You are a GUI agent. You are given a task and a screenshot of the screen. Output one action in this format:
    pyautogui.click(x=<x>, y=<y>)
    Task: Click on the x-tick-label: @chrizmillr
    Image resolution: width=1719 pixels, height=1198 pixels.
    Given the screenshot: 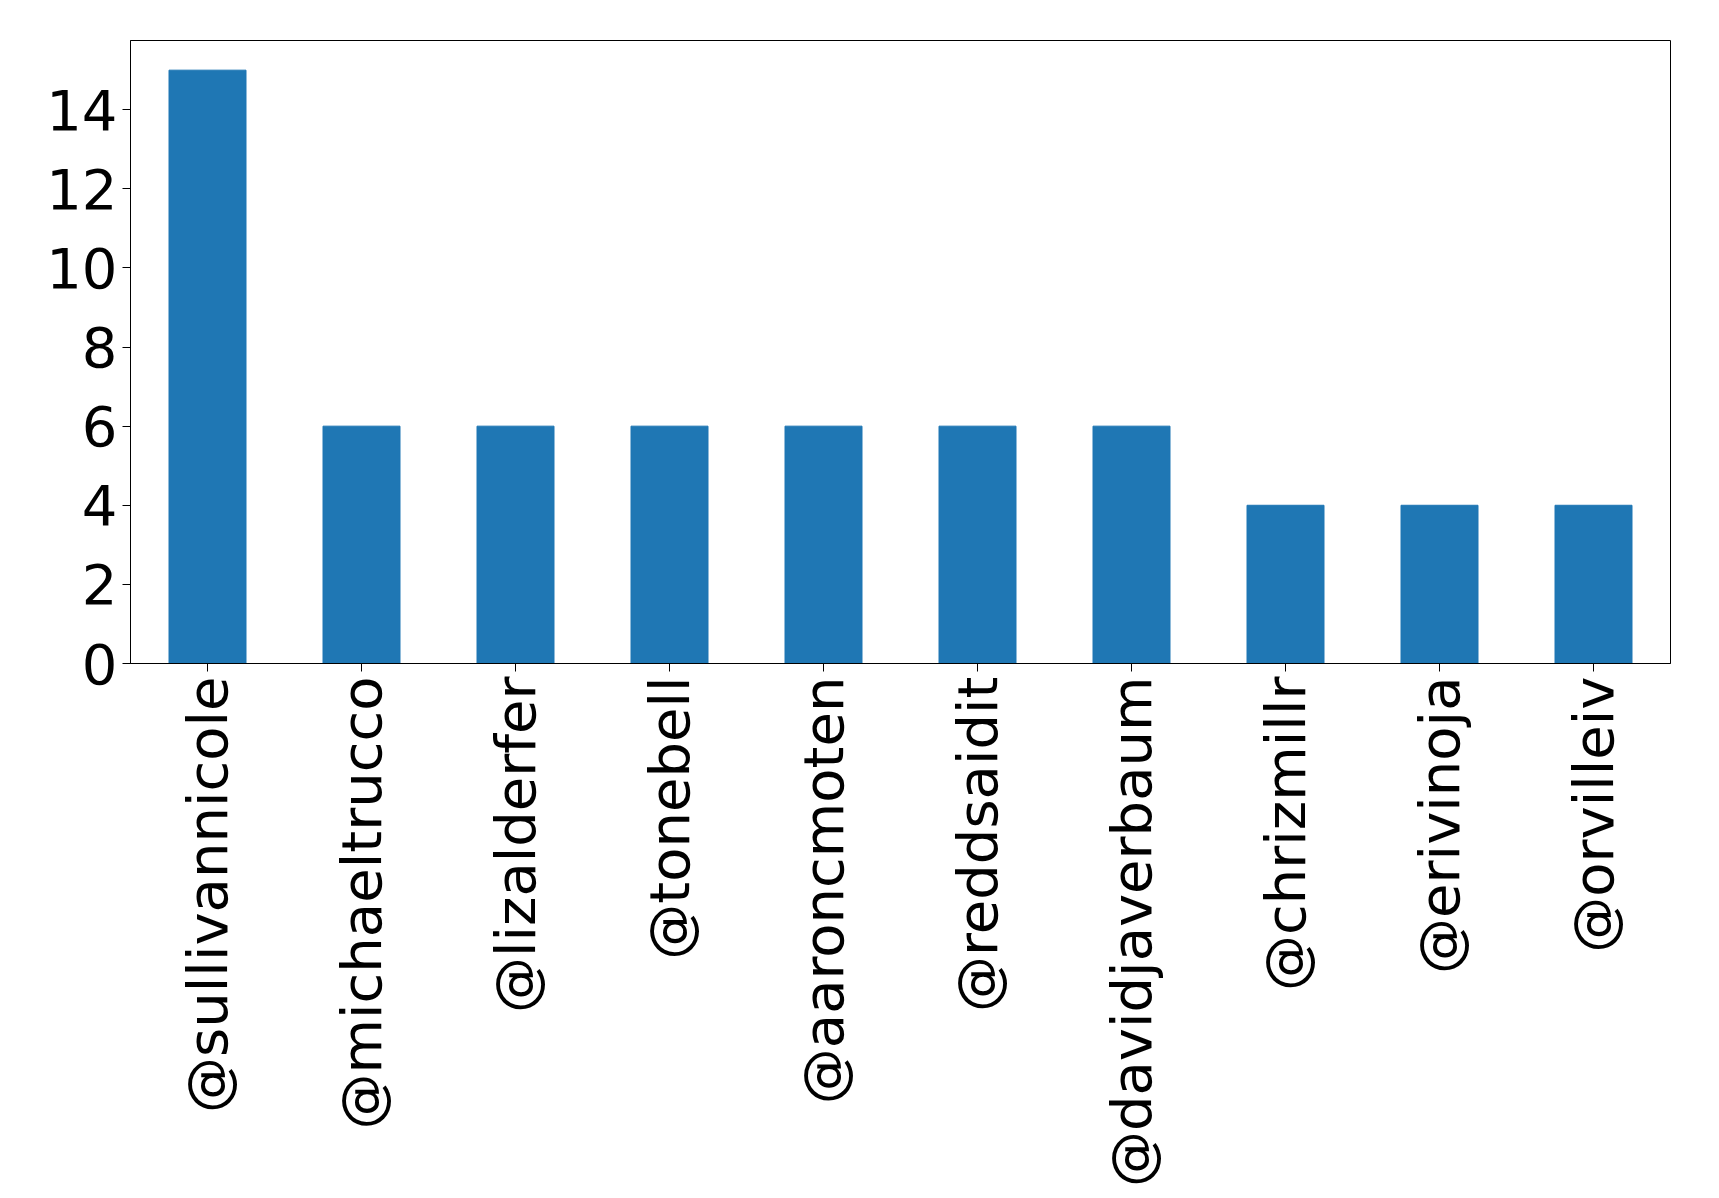 What is the action you would take?
    pyautogui.click(x=1285, y=833)
    